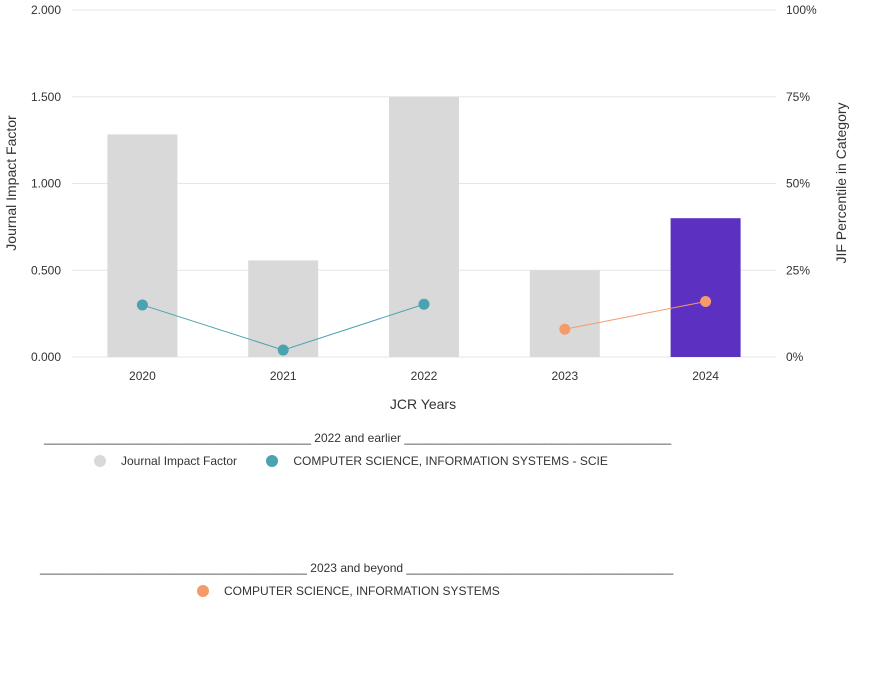  Describe the element at coordinates (11, 183) in the screenshot. I see `y-axis-title: Journal Impact Factor` at that location.